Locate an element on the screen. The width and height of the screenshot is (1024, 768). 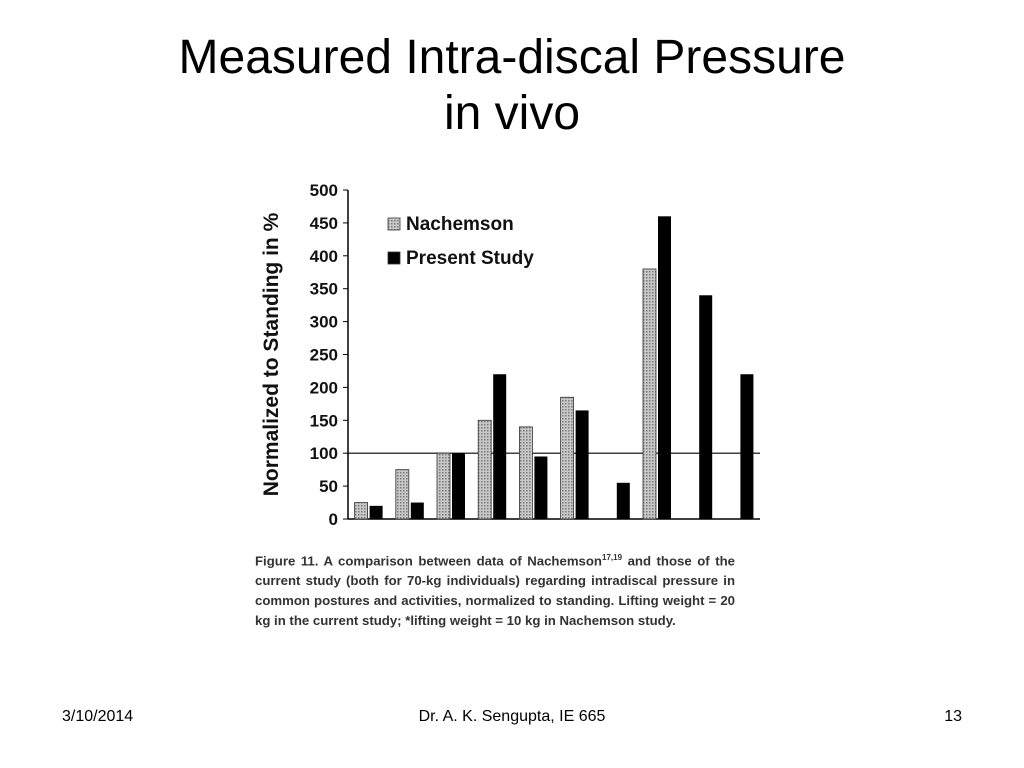
y-tick-label-150: 150 is located at coordinates (324, 420).